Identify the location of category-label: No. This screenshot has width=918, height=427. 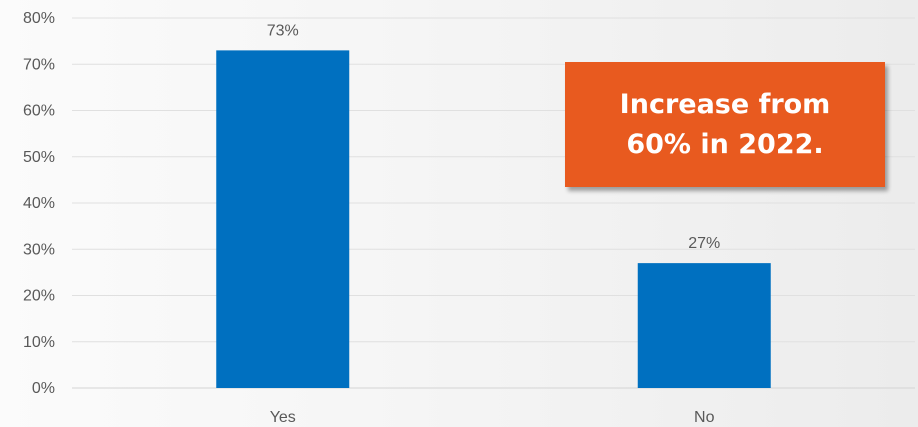
(704, 417).